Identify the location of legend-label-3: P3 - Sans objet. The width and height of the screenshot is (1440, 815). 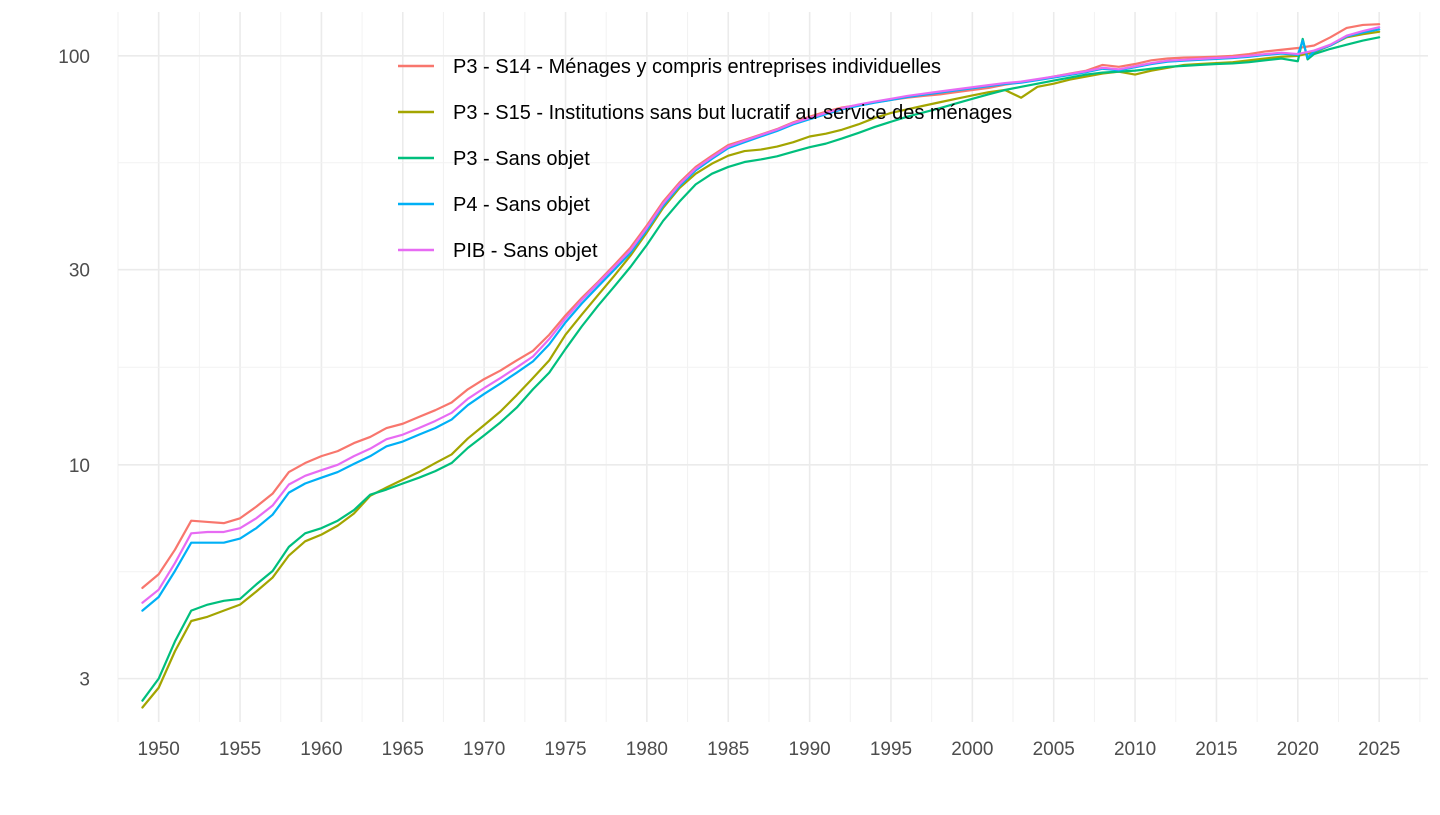
(521, 159).